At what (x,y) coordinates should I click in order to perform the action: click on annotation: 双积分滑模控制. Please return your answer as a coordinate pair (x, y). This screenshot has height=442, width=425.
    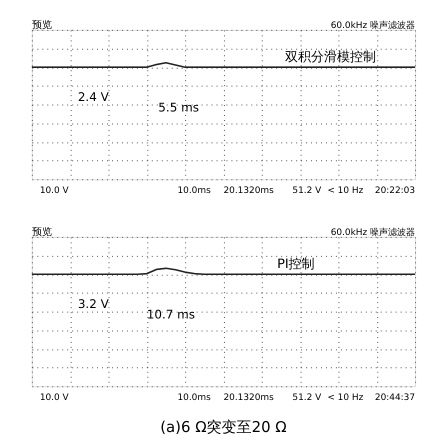
    Looking at the image, I should click on (330, 57).